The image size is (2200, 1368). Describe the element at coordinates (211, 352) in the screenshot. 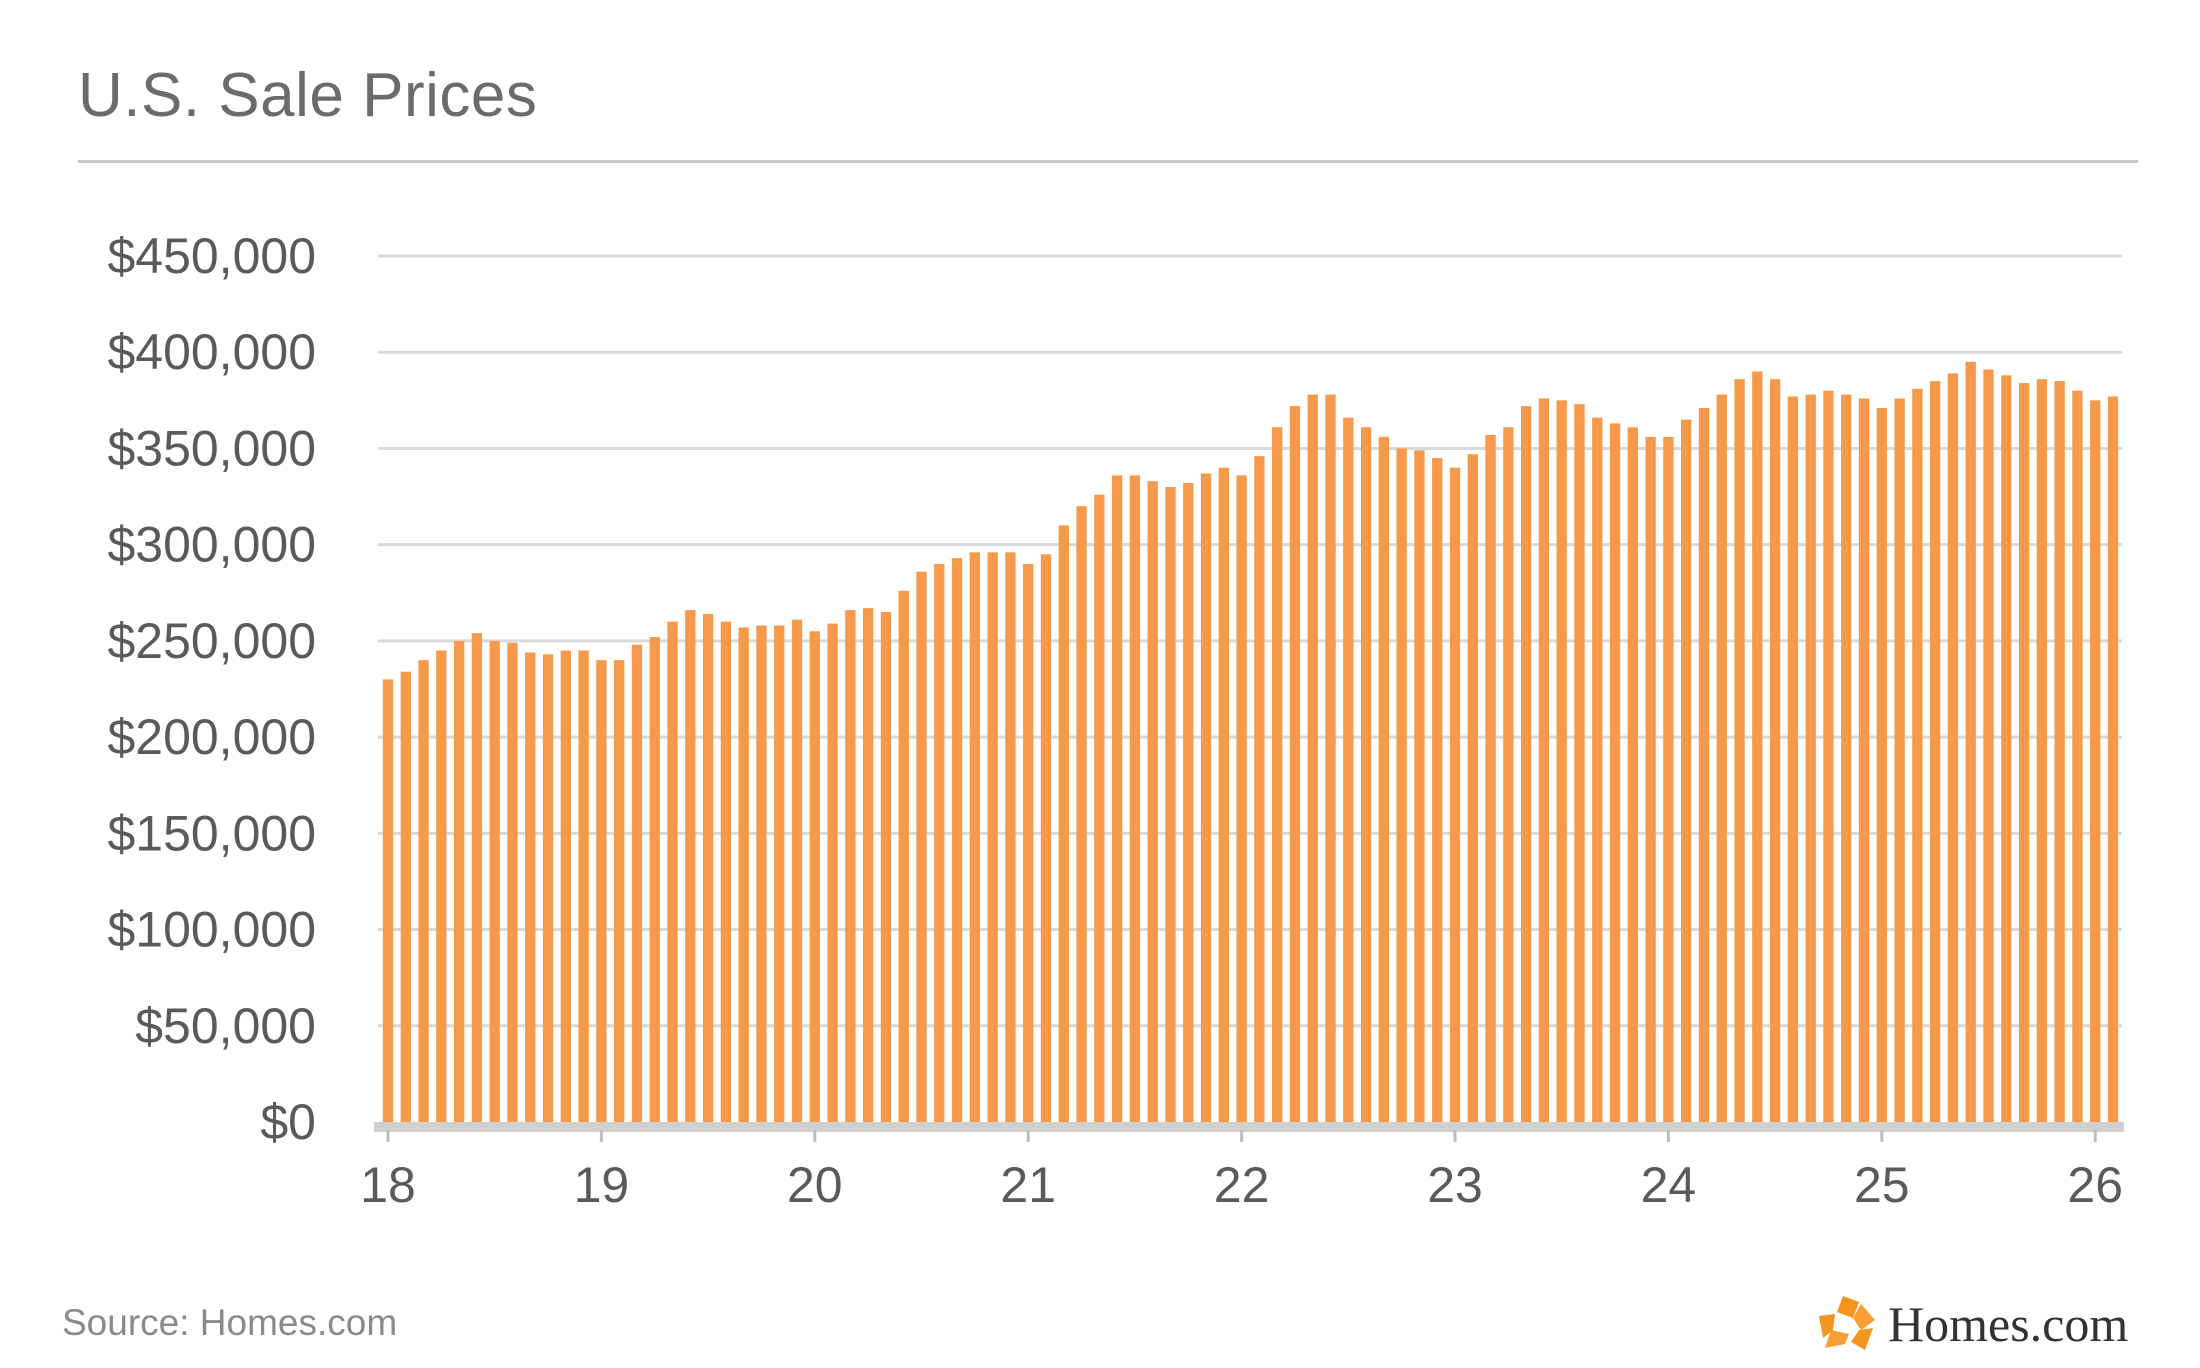

I see `y-tick-label: $400,000` at that location.